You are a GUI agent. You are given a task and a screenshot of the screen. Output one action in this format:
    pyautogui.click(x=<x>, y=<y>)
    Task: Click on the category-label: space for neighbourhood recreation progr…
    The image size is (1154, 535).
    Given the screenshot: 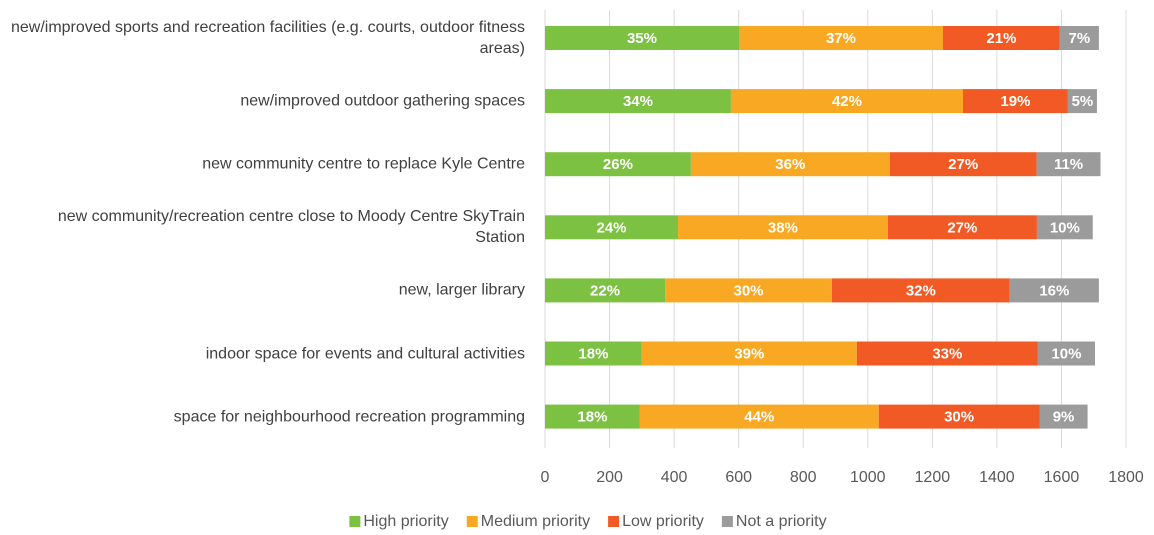 What is the action you would take?
    pyautogui.click(x=349, y=417)
    